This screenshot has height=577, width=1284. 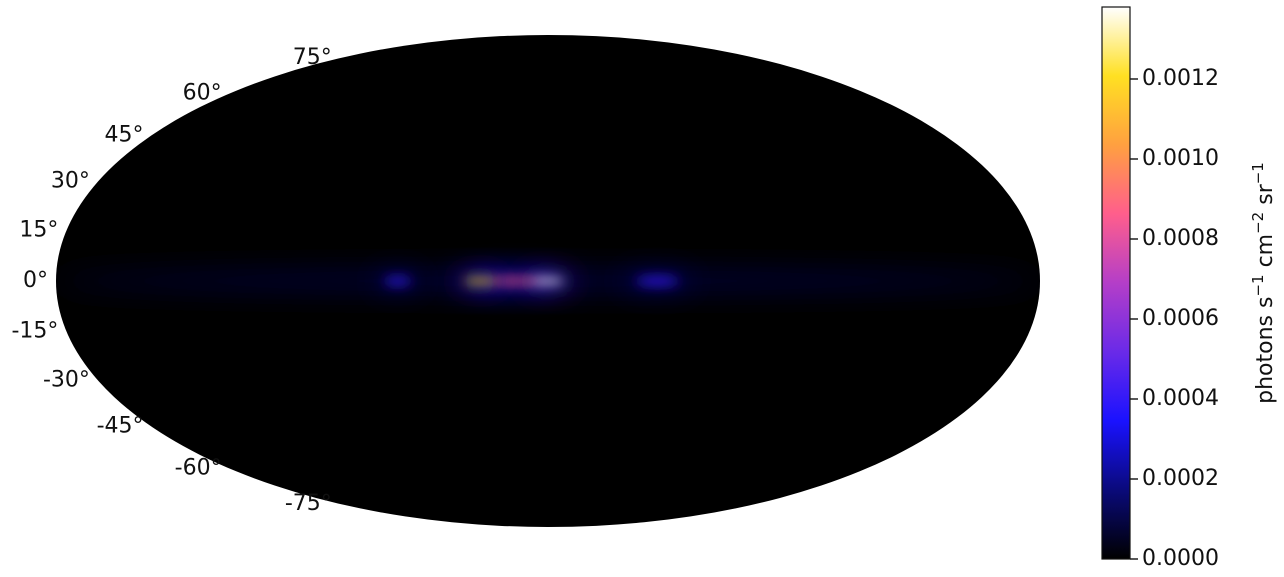 I want to click on colorbar-label: photons s−1 cm−2 sr−1, so click(x=1263, y=283).